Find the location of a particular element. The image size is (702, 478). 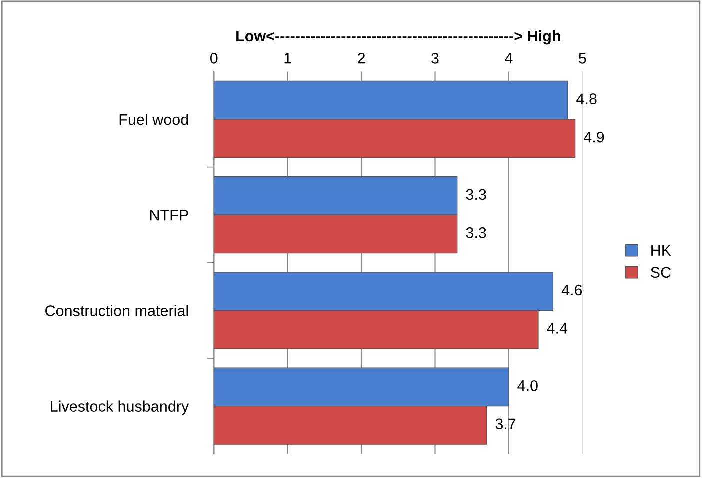

x-tick-label: 0 is located at coordinates (214, 58).